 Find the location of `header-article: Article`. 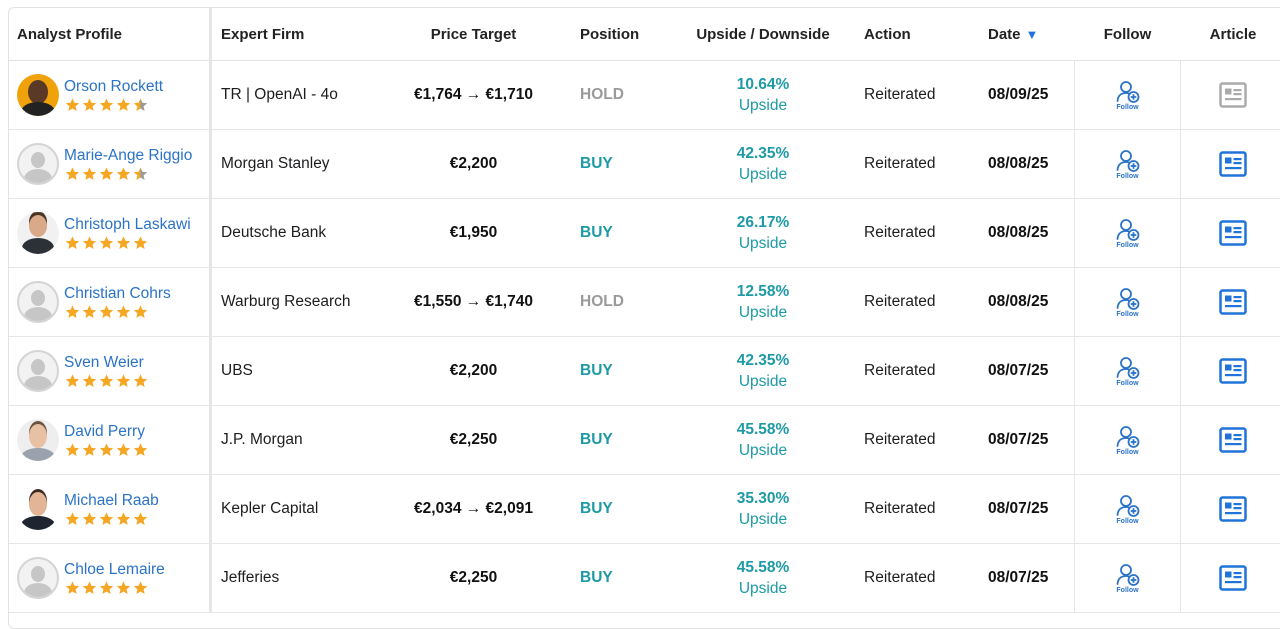

header-article: Article is located at coordinates (1230, 34).